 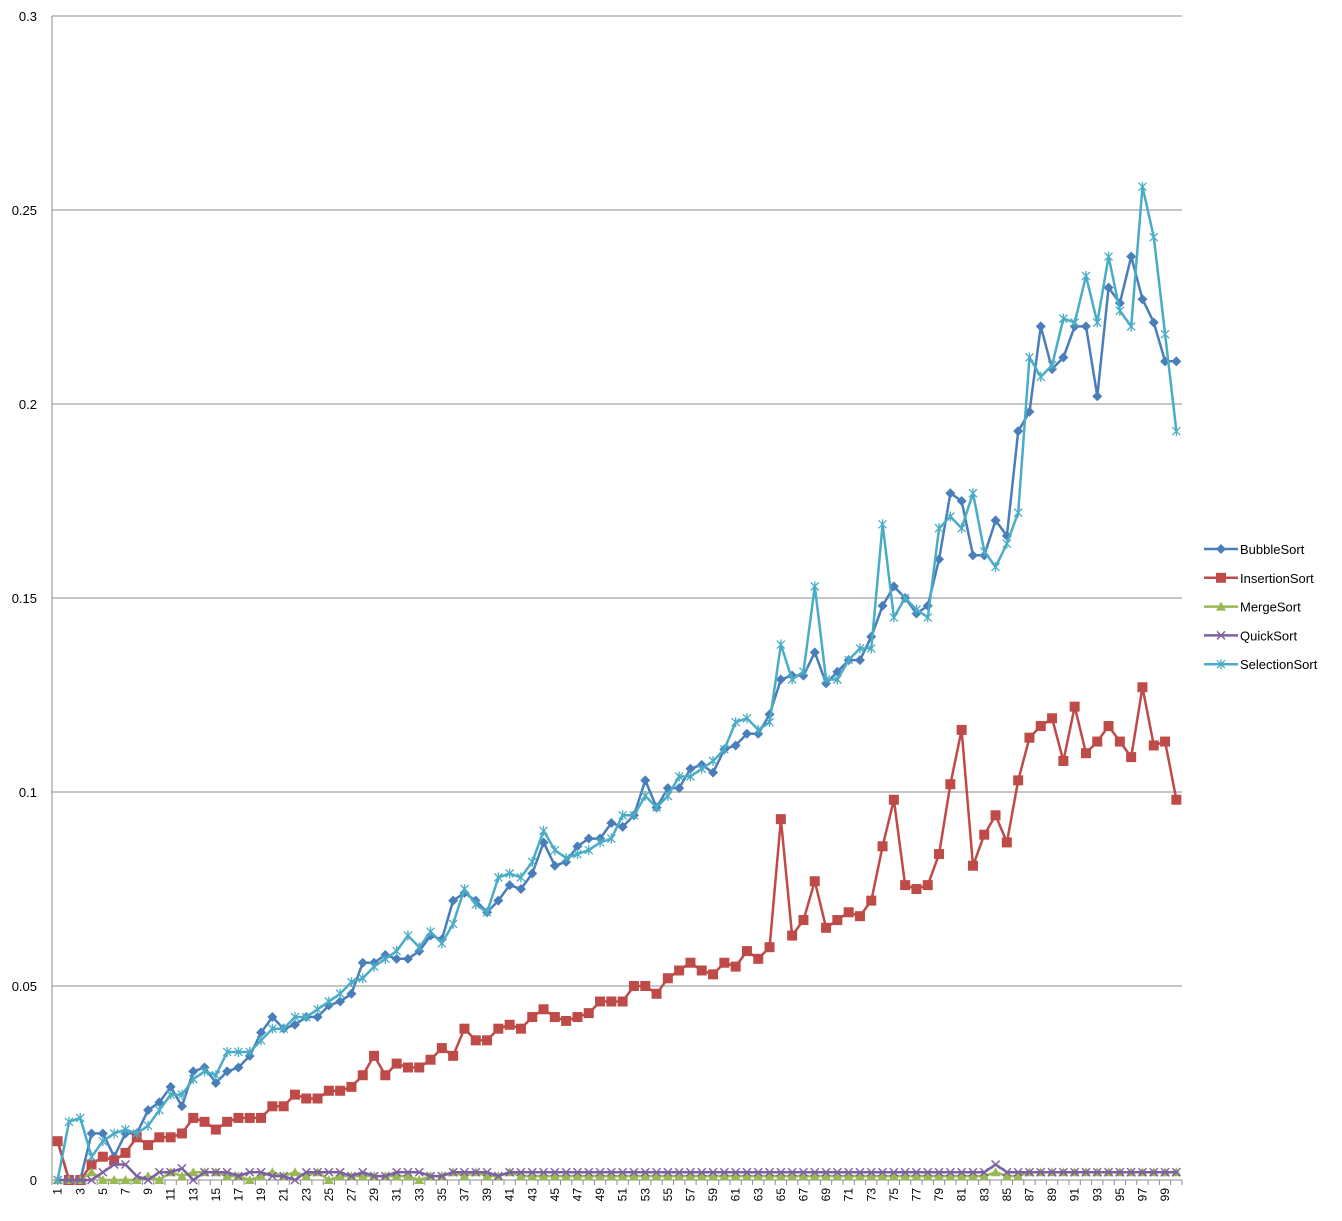 What do you see at coordinates (871, 1195) in the screenshot?
I see `x-tick-label: 73` at bounding box center [871, 1195].